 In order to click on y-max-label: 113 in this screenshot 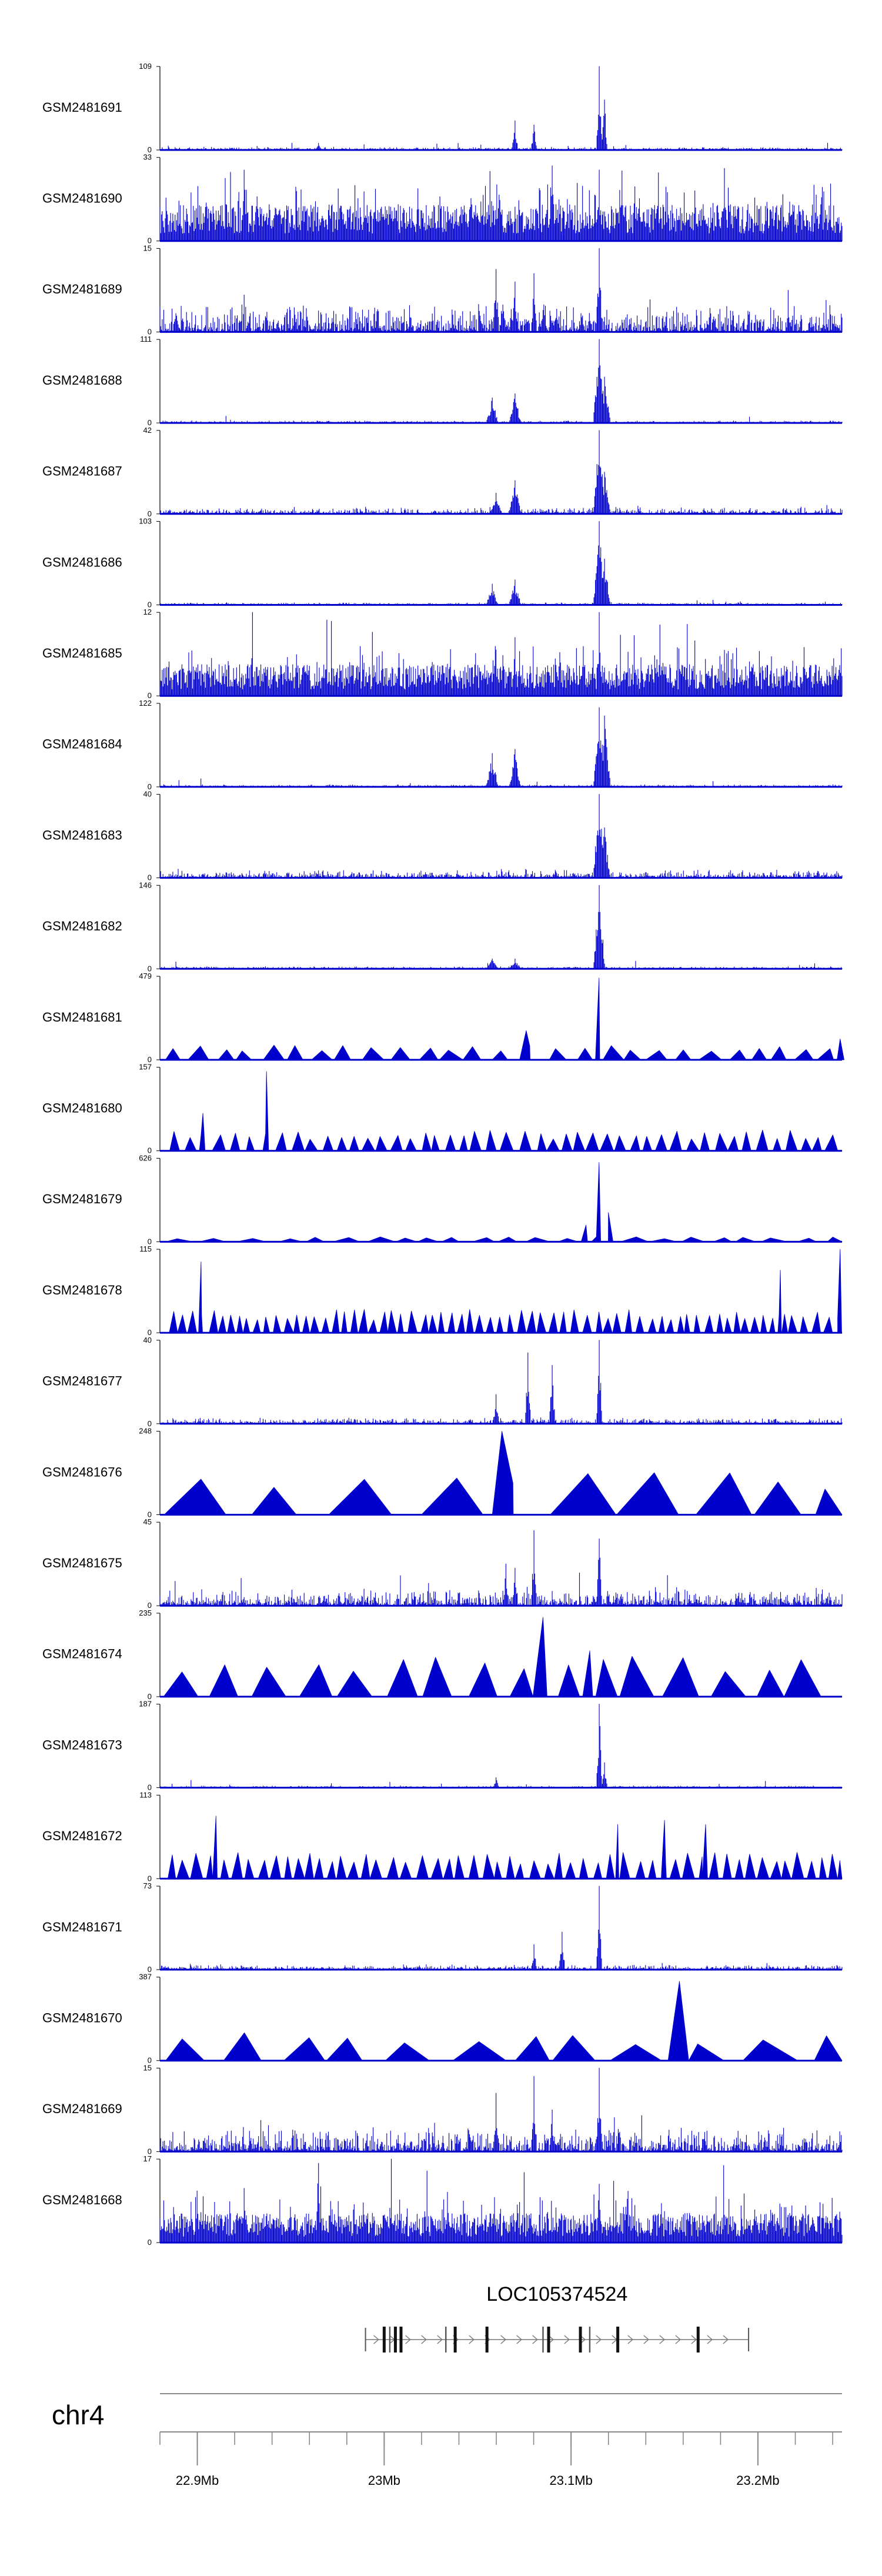, I will do `click(145, 1794)`.